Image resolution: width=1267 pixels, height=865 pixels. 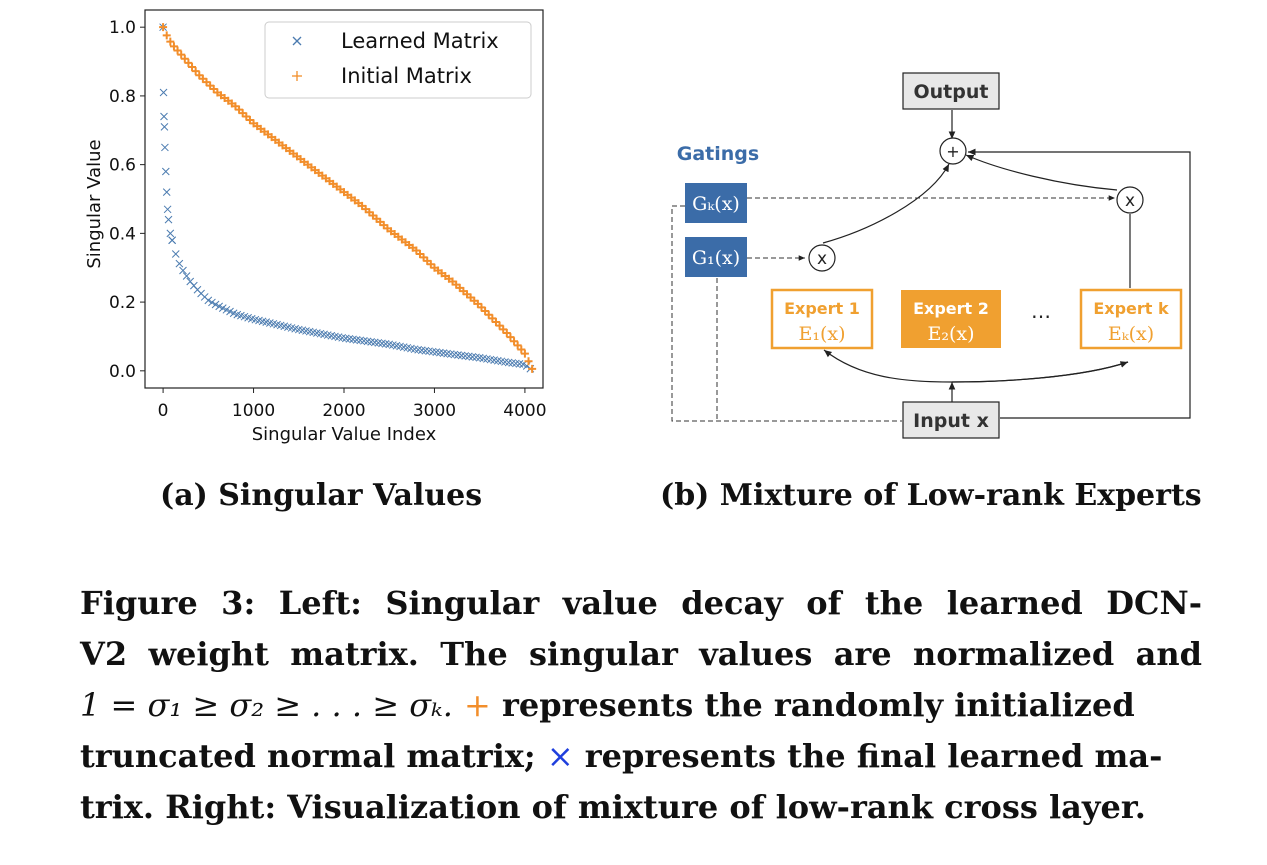 What do you see at coordinates (1131, 308) in the screenshot?
I see `expert-k-title: Expert k` at bounding box center [1131, 308].